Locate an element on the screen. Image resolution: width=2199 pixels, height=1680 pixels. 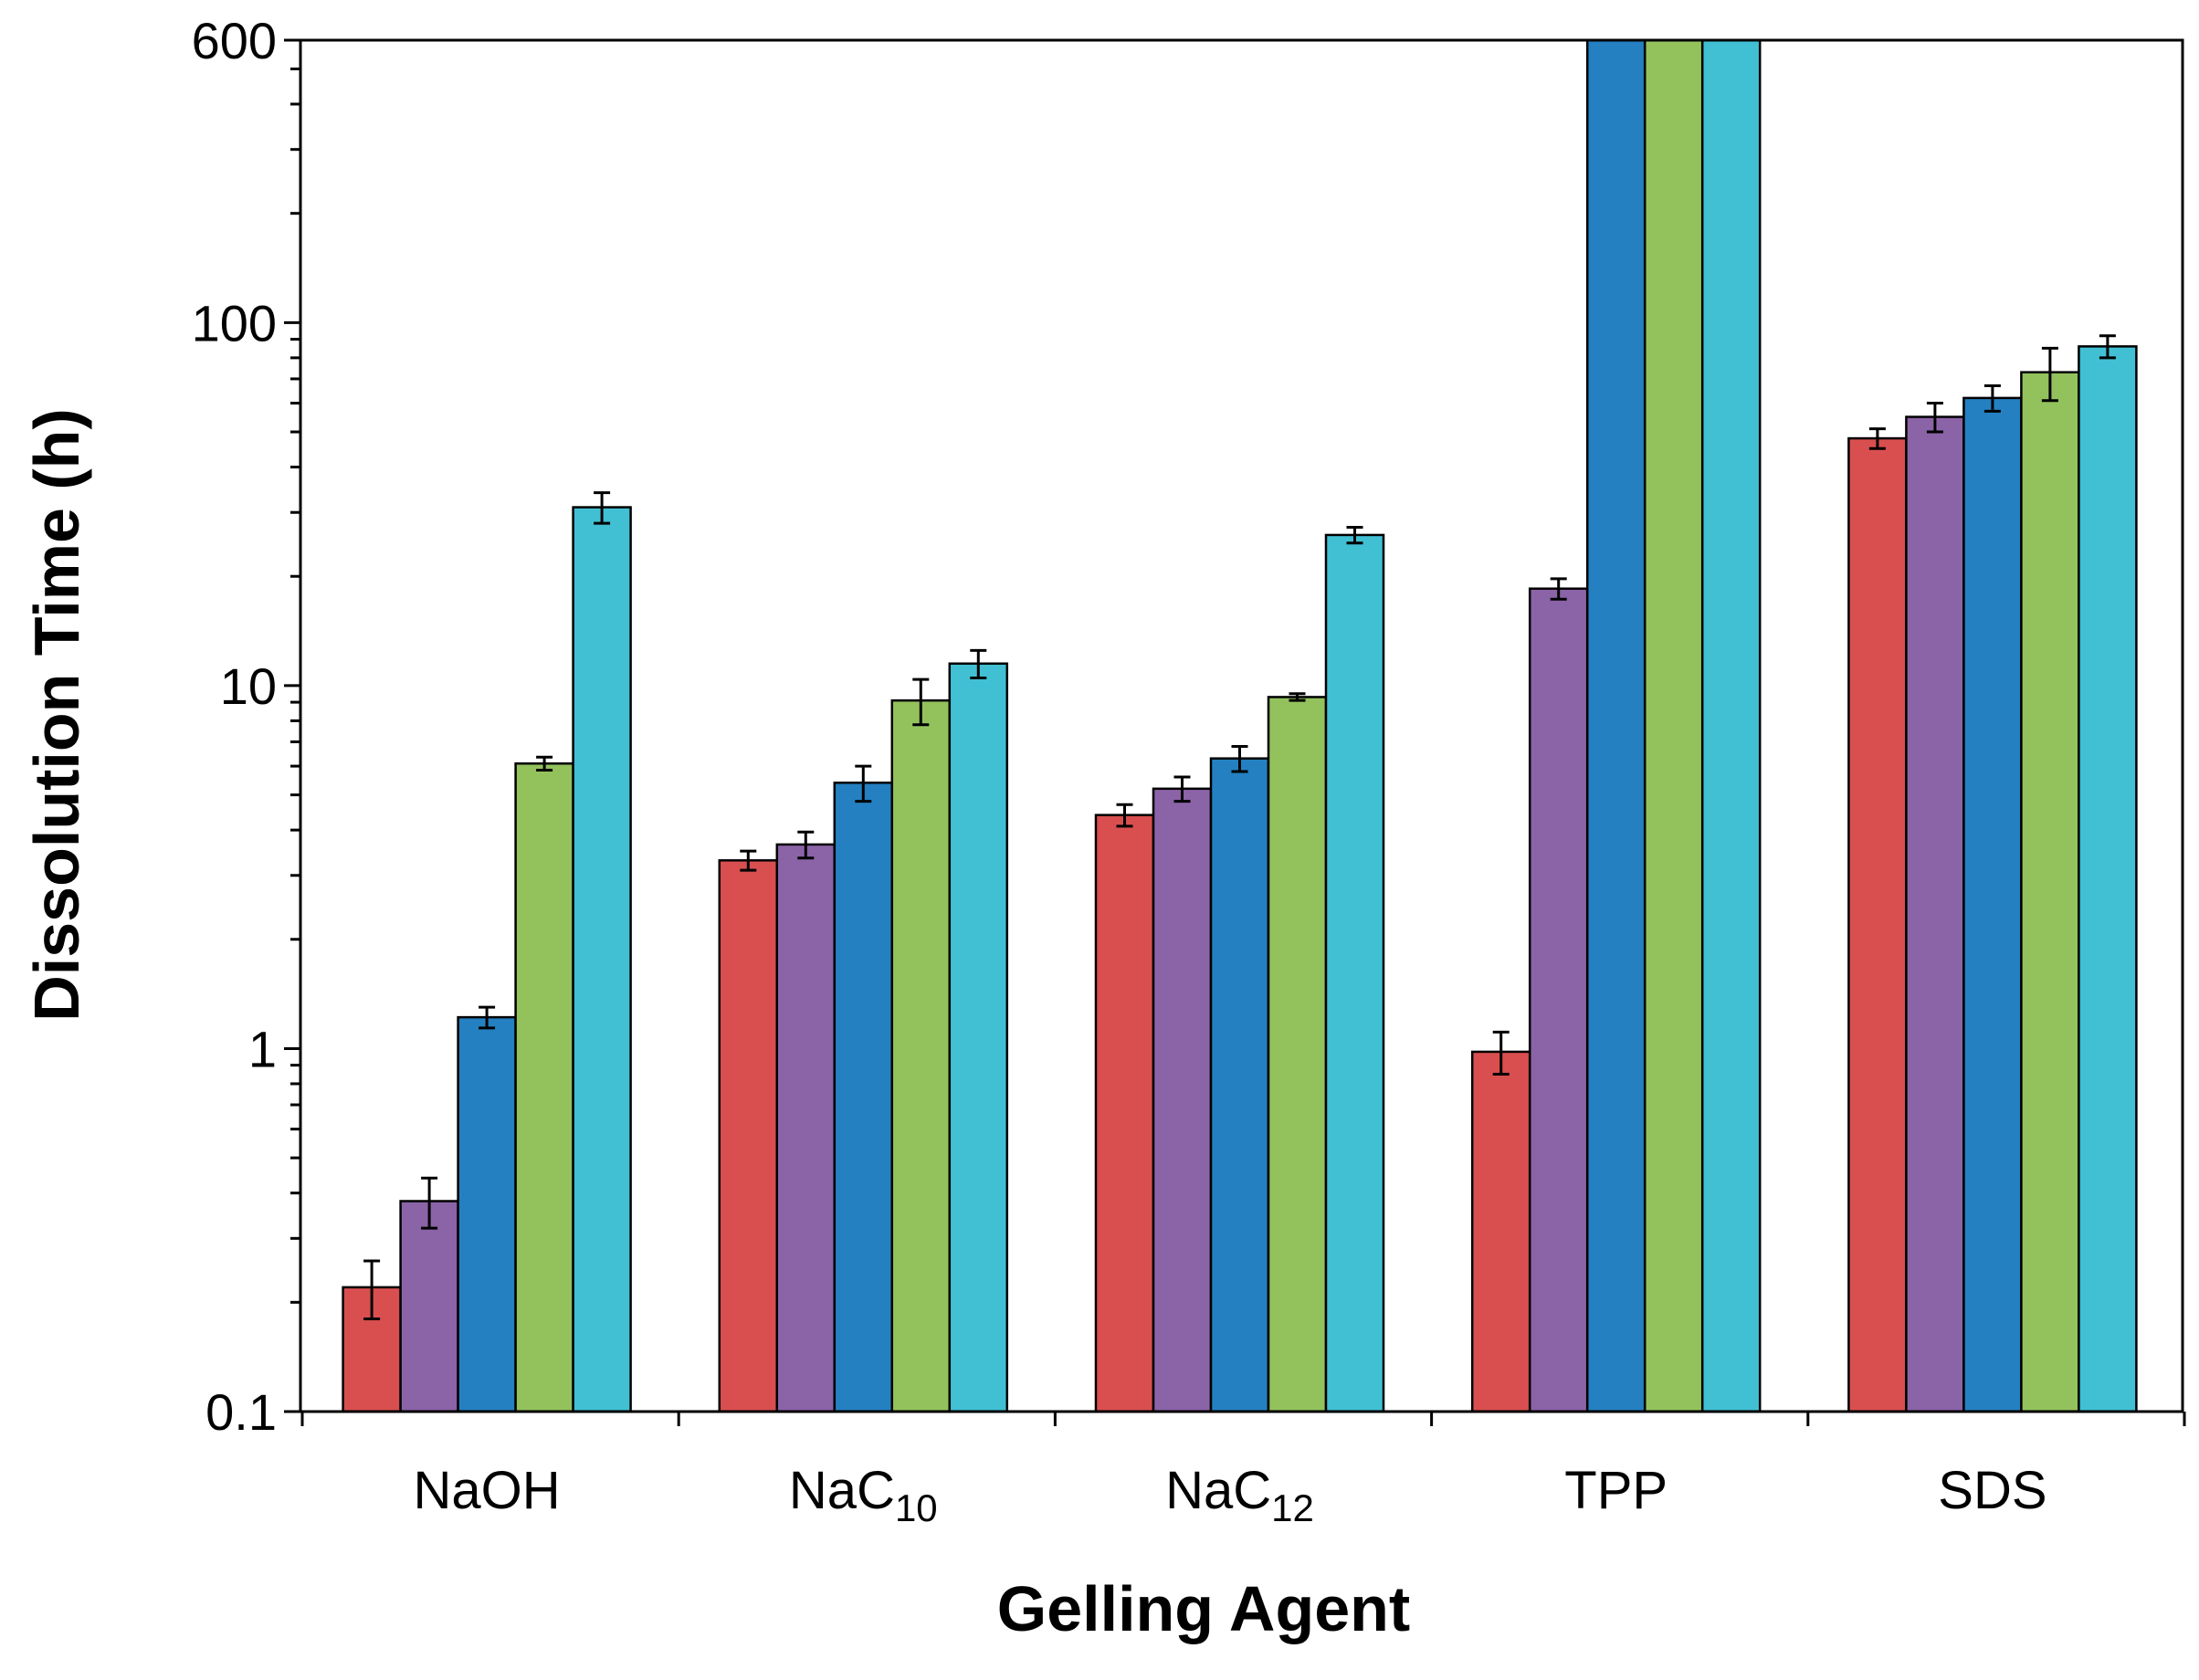
x-tick-label: NaC10 is located at coordinates (863, 1495).